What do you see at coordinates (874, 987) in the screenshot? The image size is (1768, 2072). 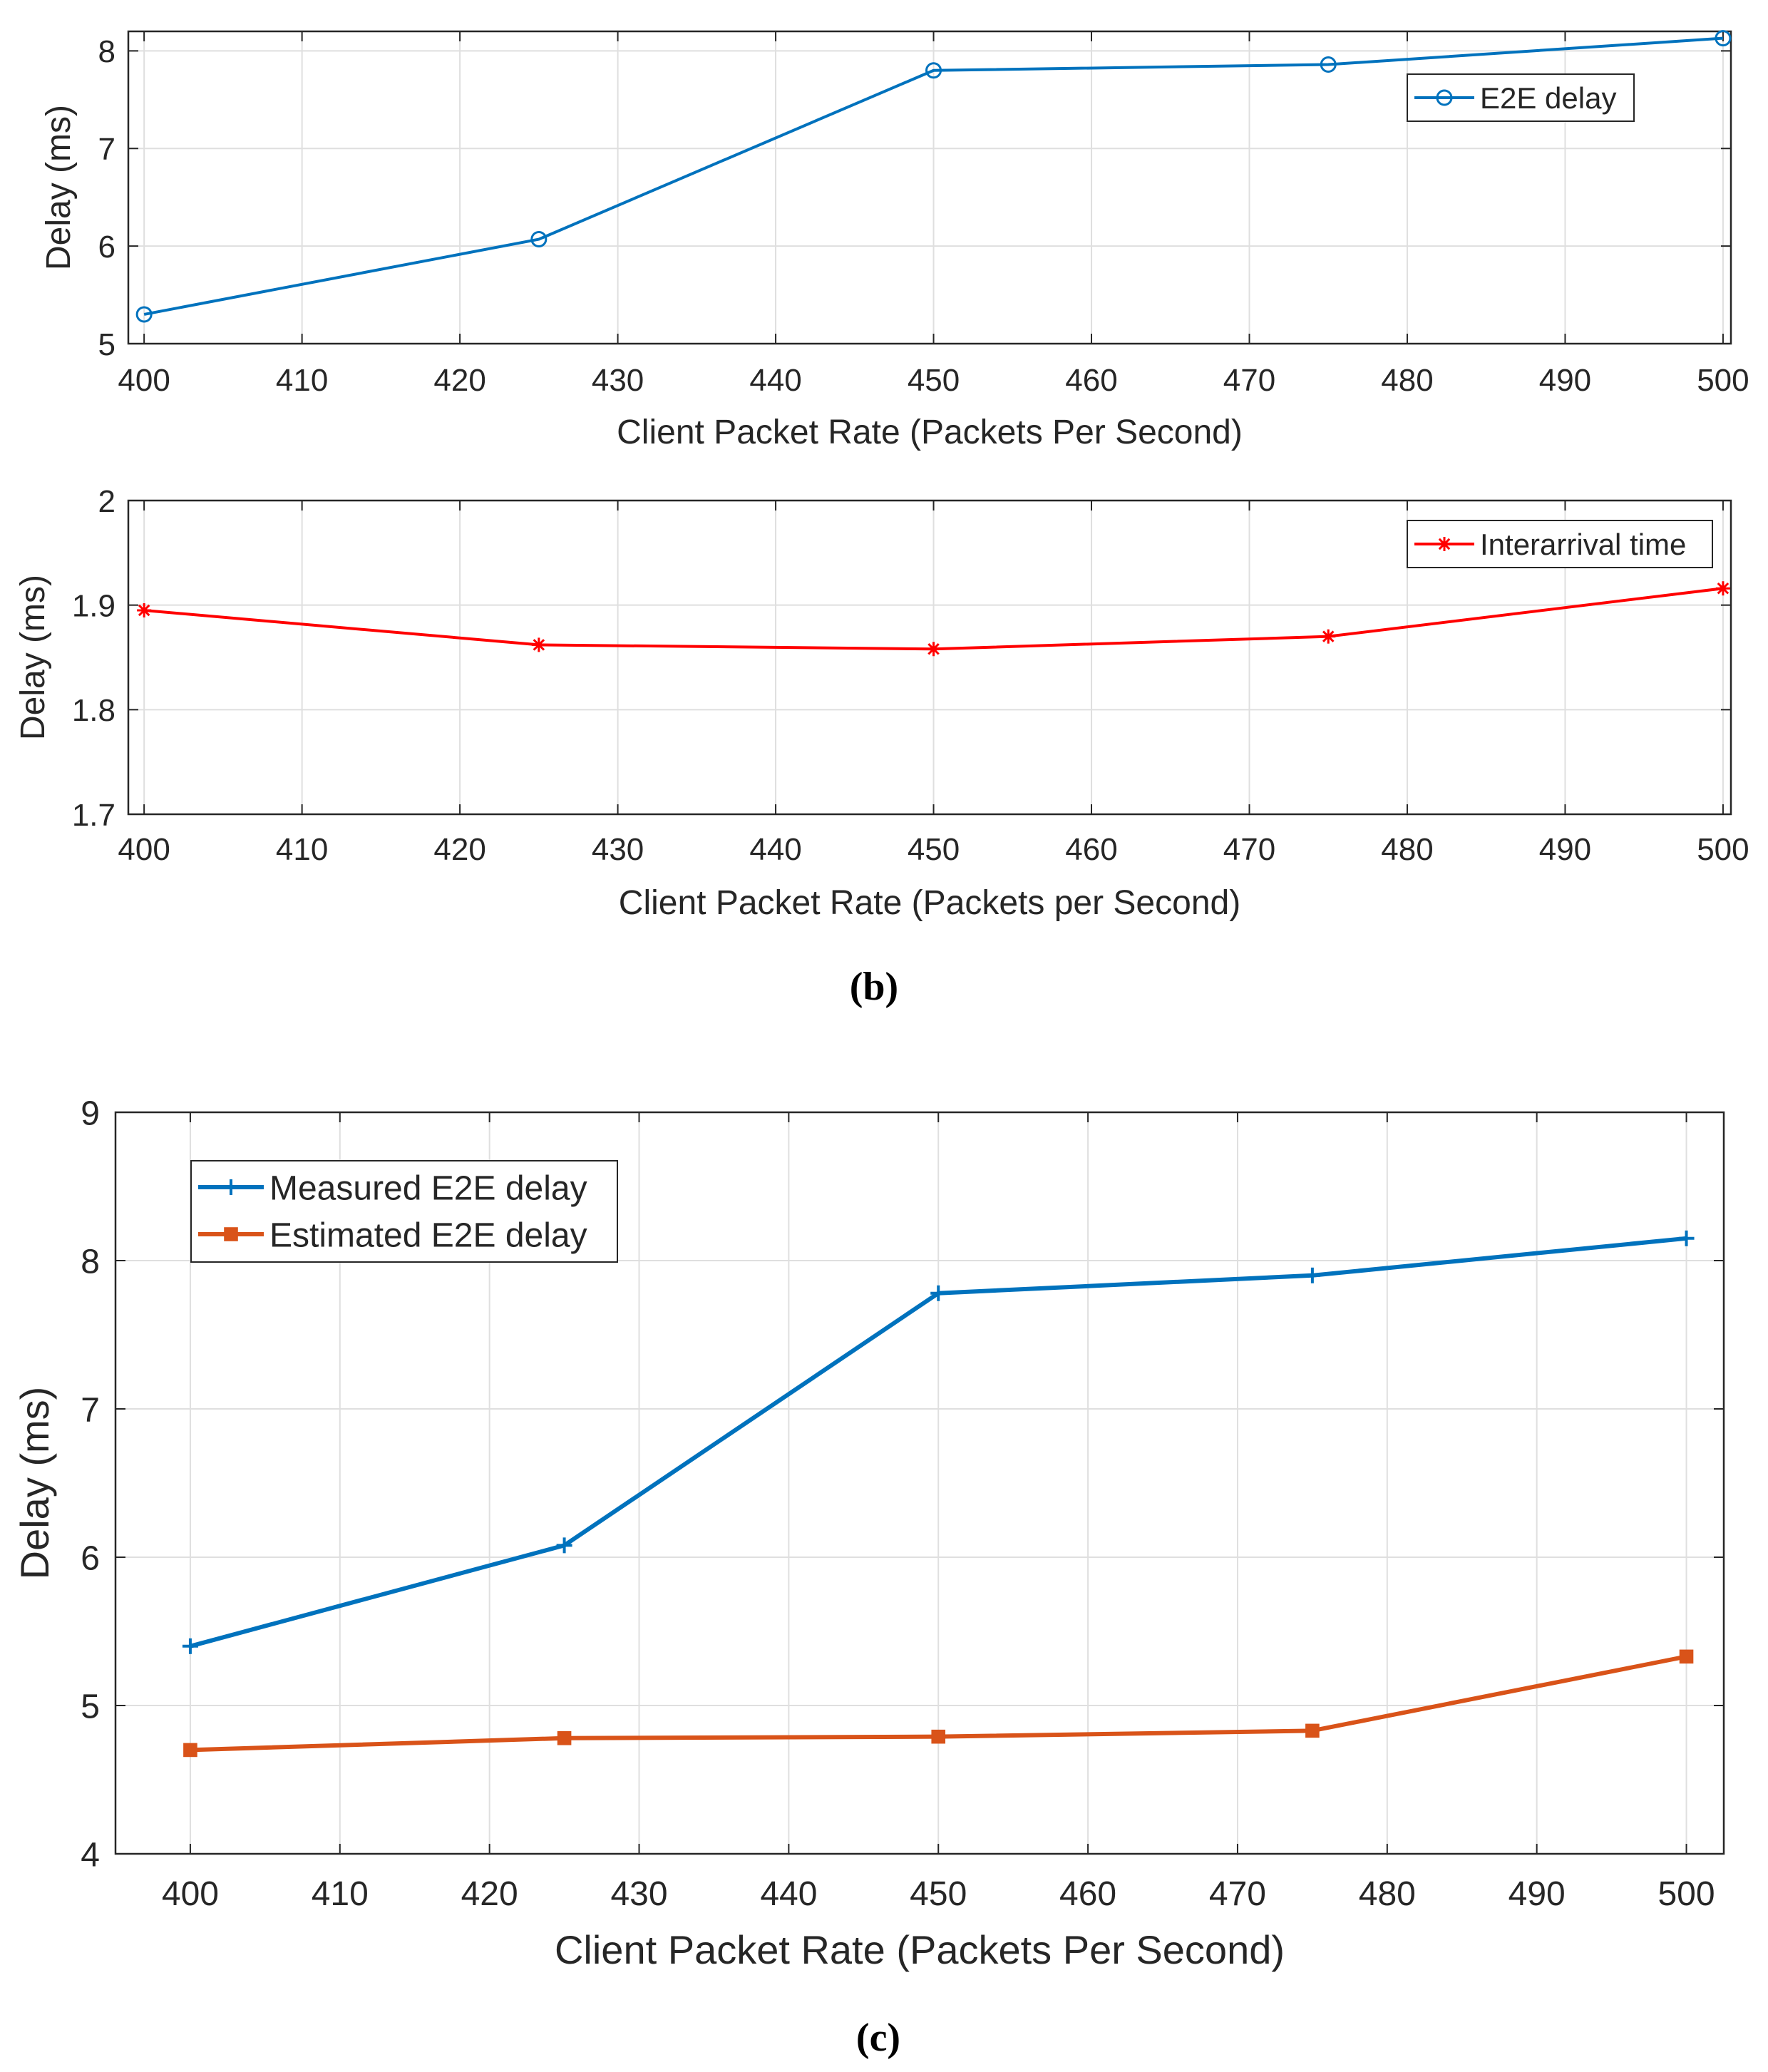 I see `caption-b: (b)` at bounding box center [874, 987].